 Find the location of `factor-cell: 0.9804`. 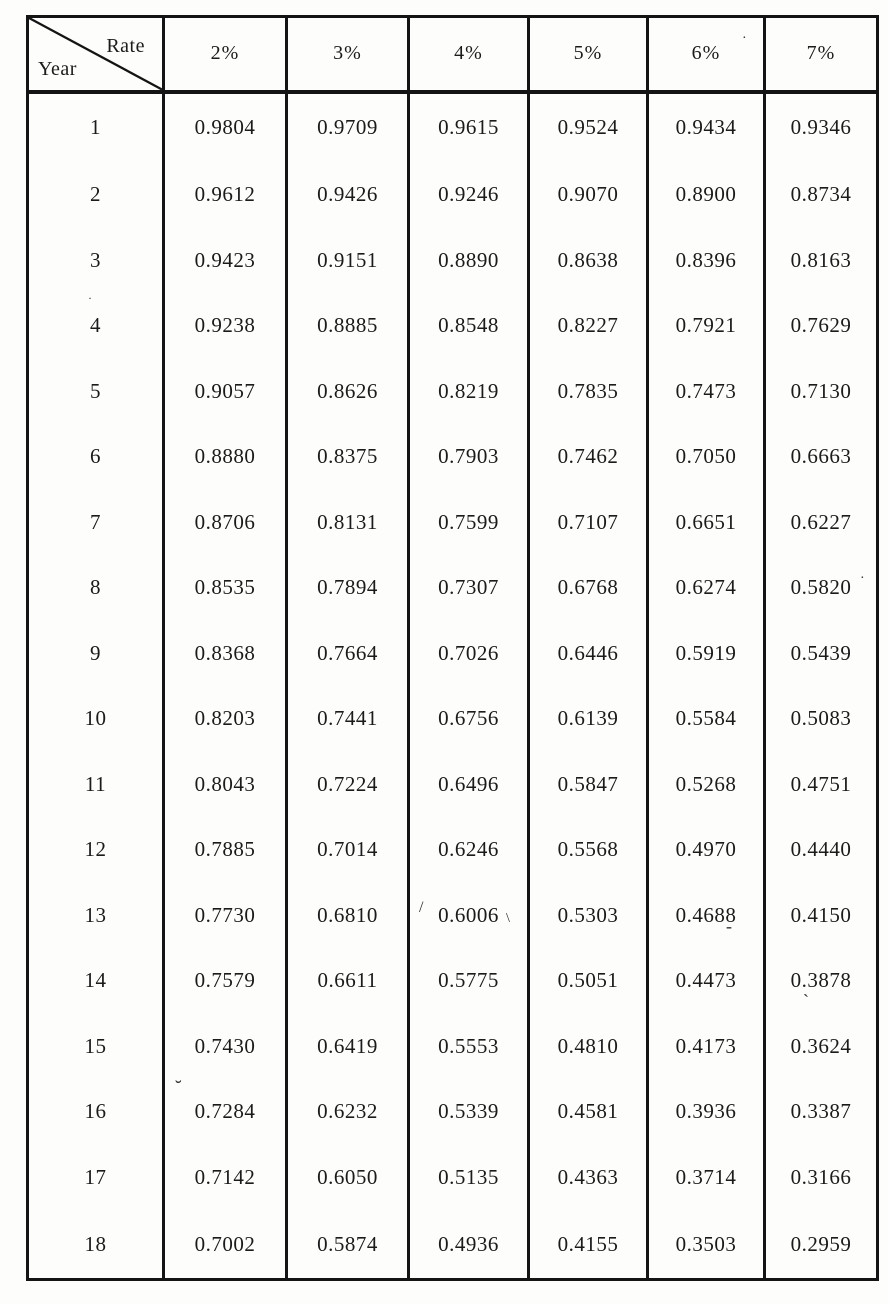

factor-cell: 0.9804 is located at coordinates (224, 126).